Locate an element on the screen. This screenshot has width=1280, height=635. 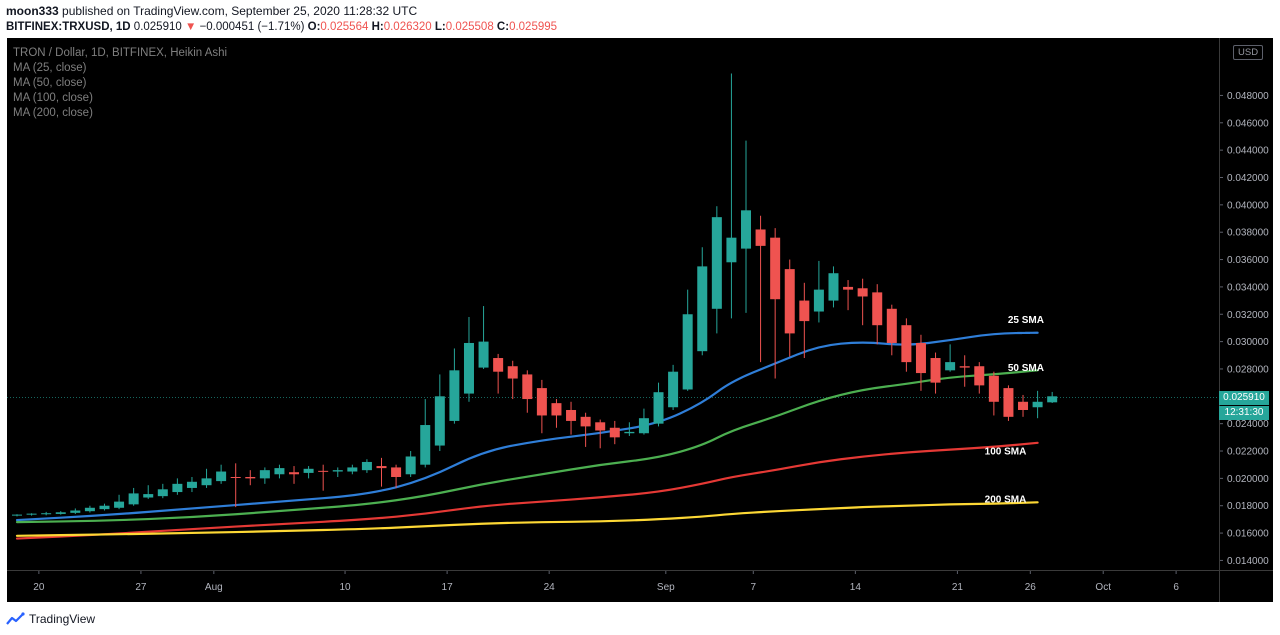
y-tick-label: 0.024000 is located at coordinates (1248, 424).